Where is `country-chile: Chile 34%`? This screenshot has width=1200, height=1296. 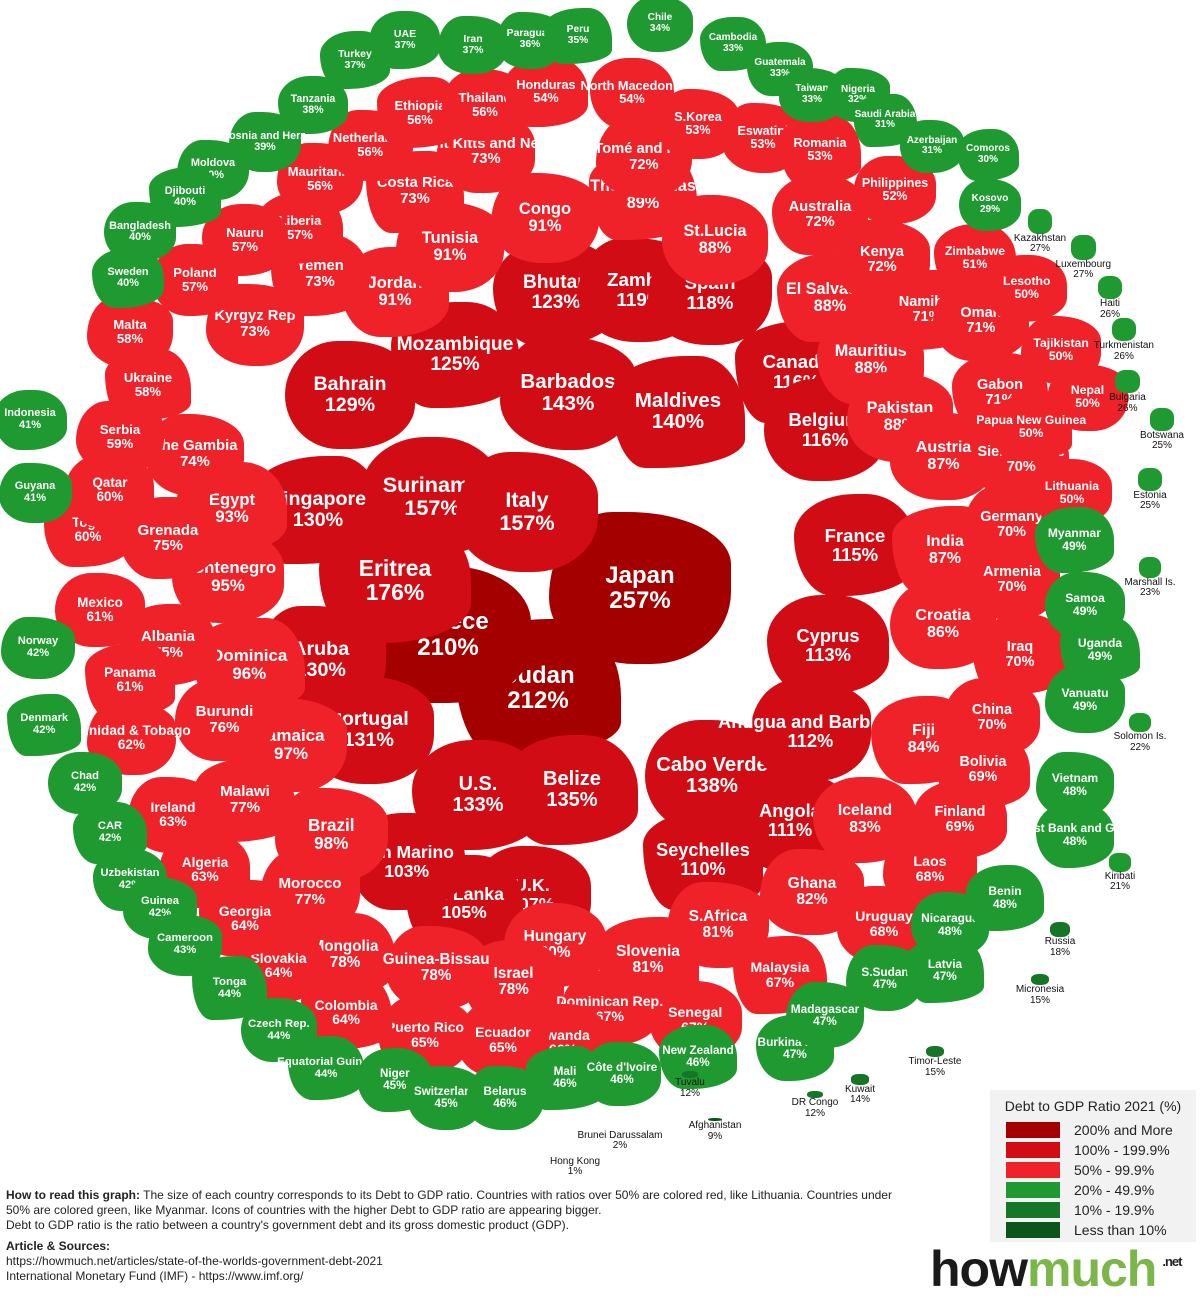 country-chile: Chile 34% is located at coordinates (660, 26).